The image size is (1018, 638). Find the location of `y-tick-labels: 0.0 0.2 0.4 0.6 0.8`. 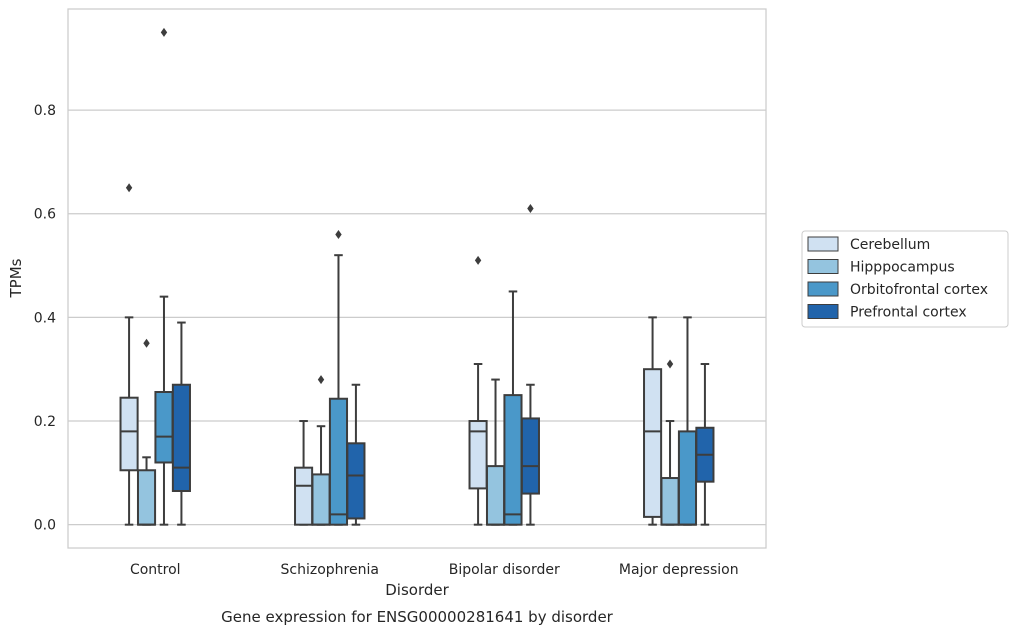

y-tick-labels: 0.0 0.2 0.4 0.6 0.8 is located at coordinates (45, 318).